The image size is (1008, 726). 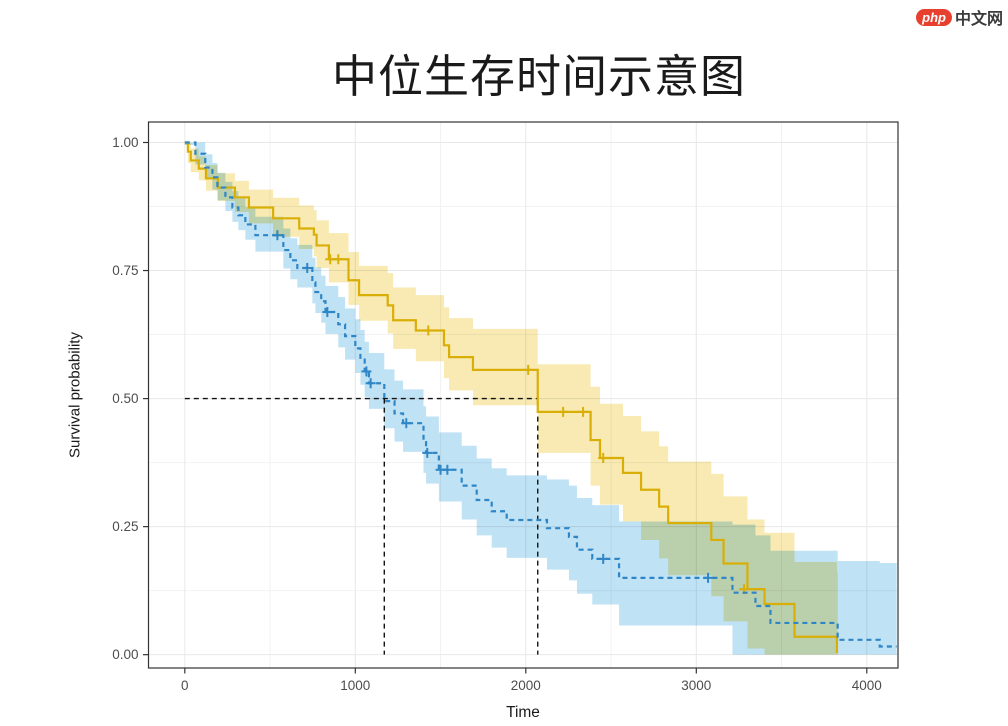 I want to click on x-tick-label: 0, so click(x=185, y=685).